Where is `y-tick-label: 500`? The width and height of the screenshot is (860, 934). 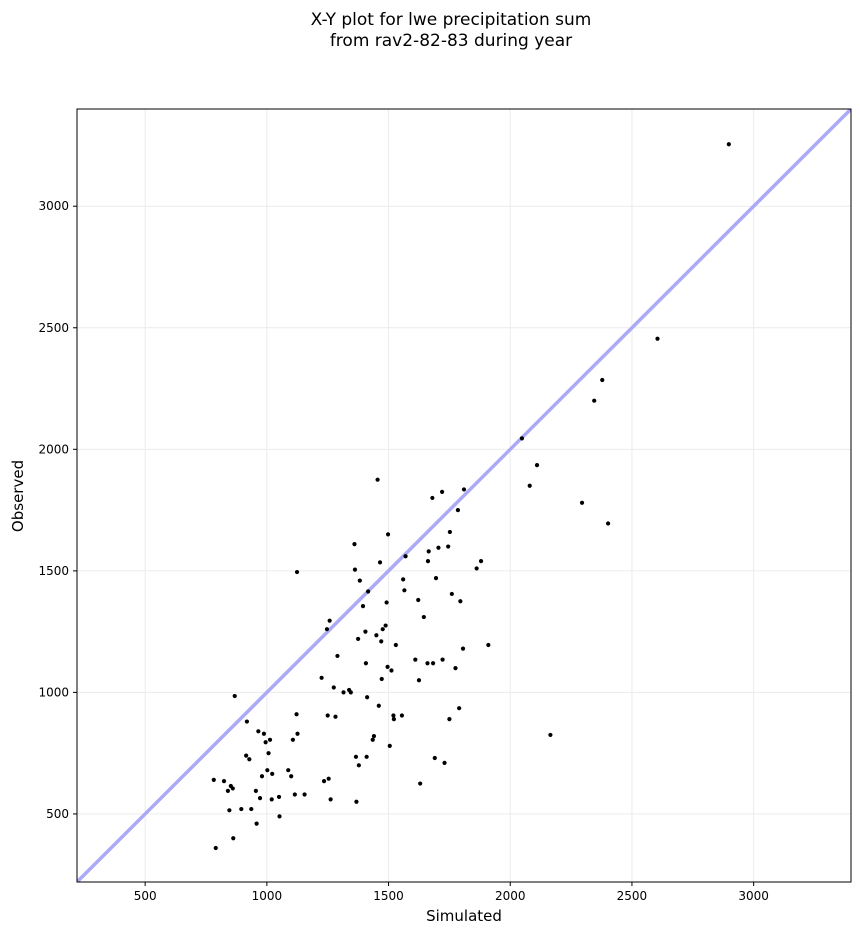 y-tick-label: 500 is located at coordinates (57, 814).